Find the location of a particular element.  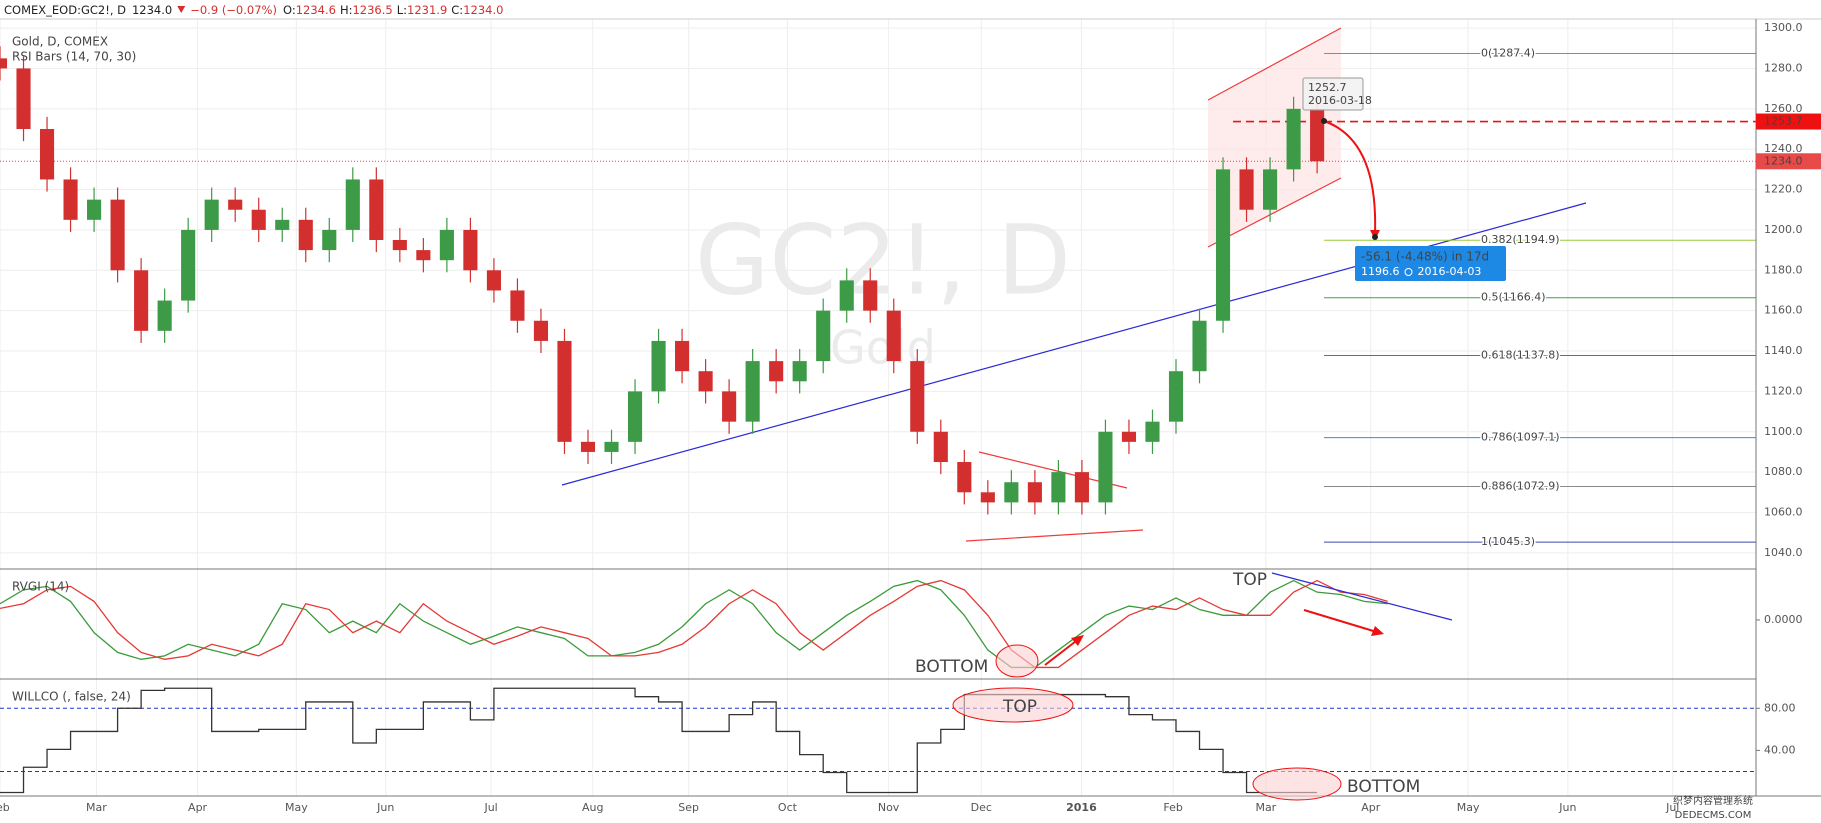

x-tick-label: Sep is located at coordinates (688, 807).